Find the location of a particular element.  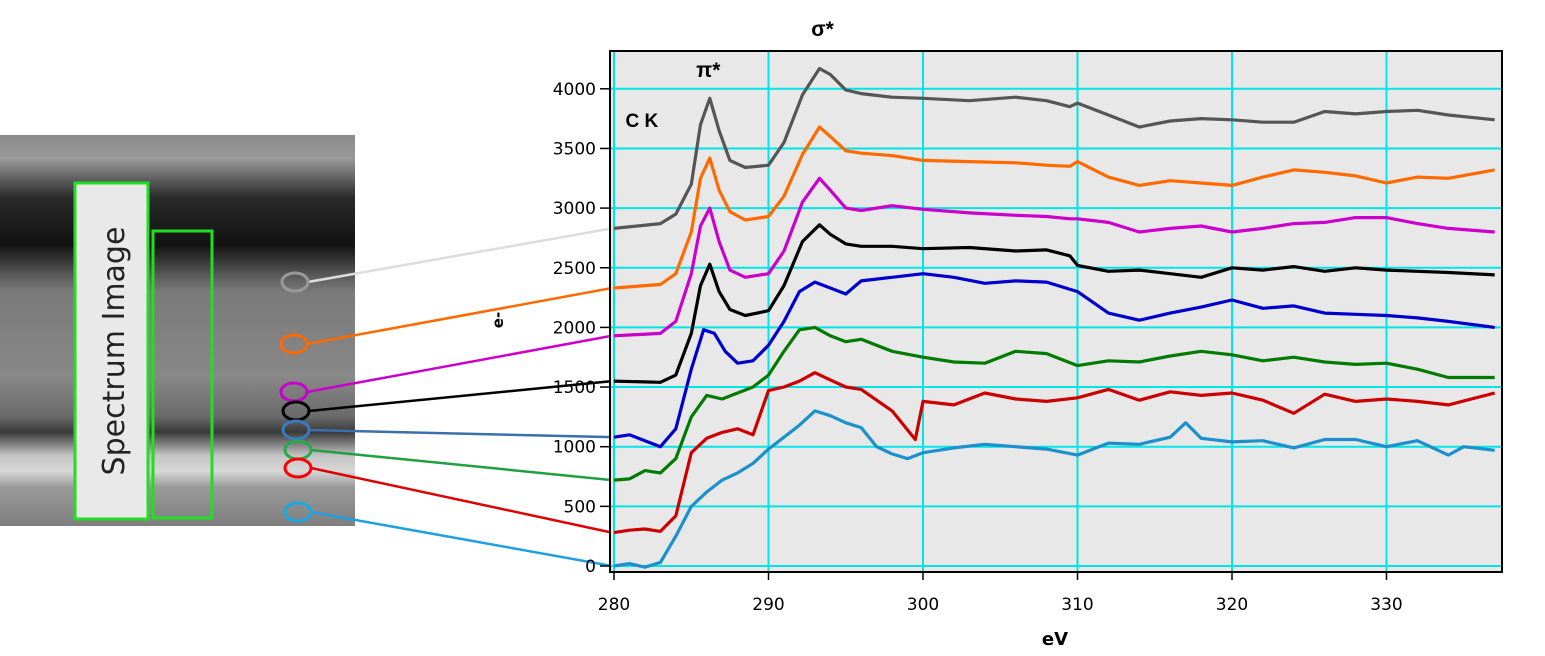

annotation-label: C K is located at coordinates (641, 121).